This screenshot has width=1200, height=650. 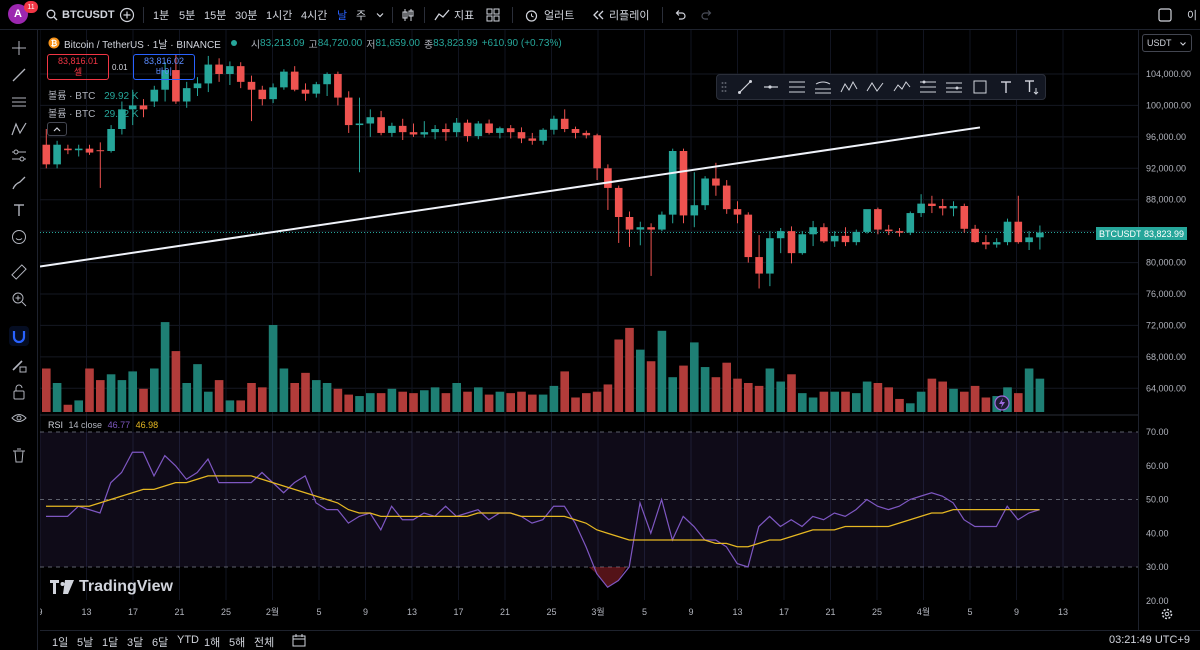 I want to click on draw-lock-tool, so click(x=19, y=365).